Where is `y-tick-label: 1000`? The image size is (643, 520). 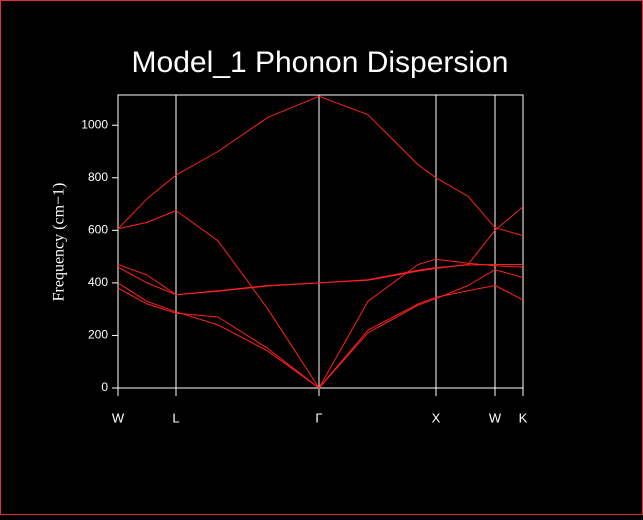 y-tick-label: 1000 is located at coordinates (94, 124).